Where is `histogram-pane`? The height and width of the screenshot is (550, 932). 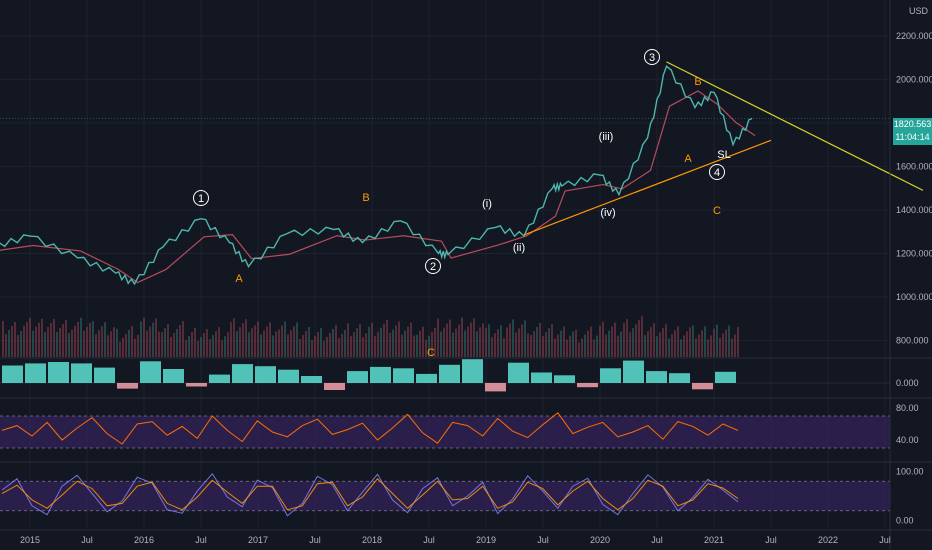
histogram-pane is located at coordinates (369, 375).